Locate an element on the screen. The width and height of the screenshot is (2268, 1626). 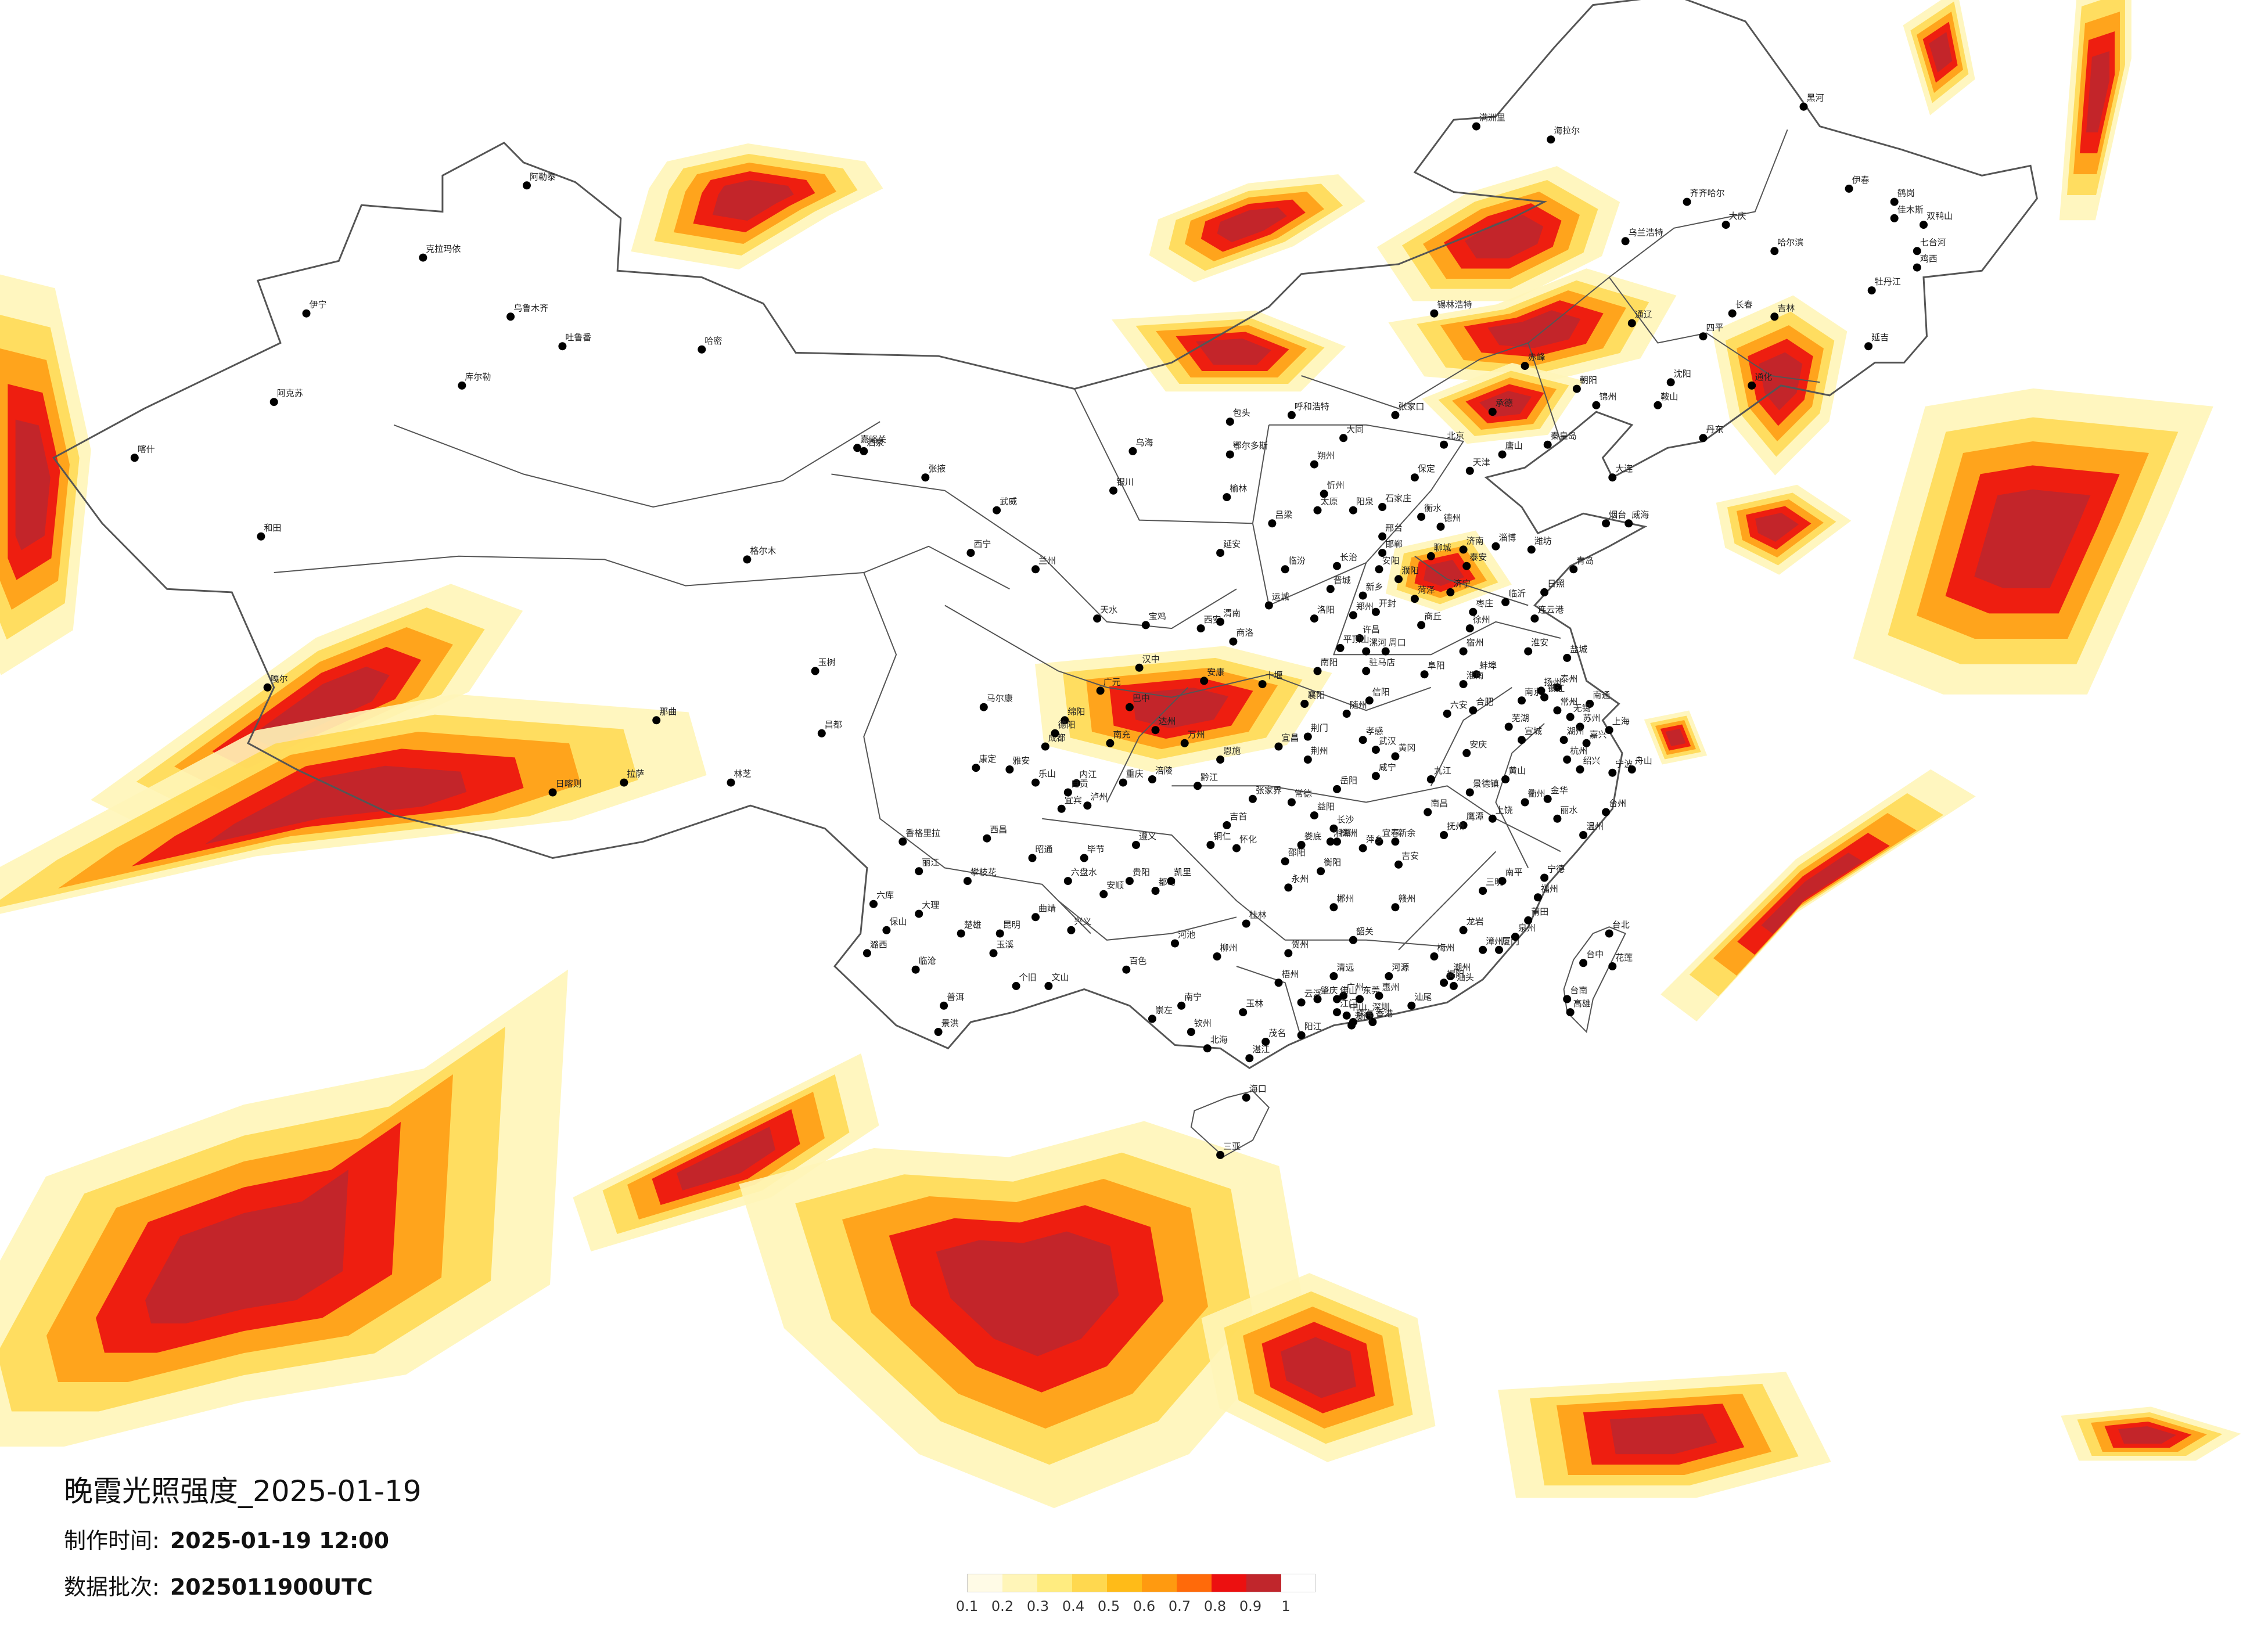
city-label: 张家口 is located at coordinates (1411, 406).